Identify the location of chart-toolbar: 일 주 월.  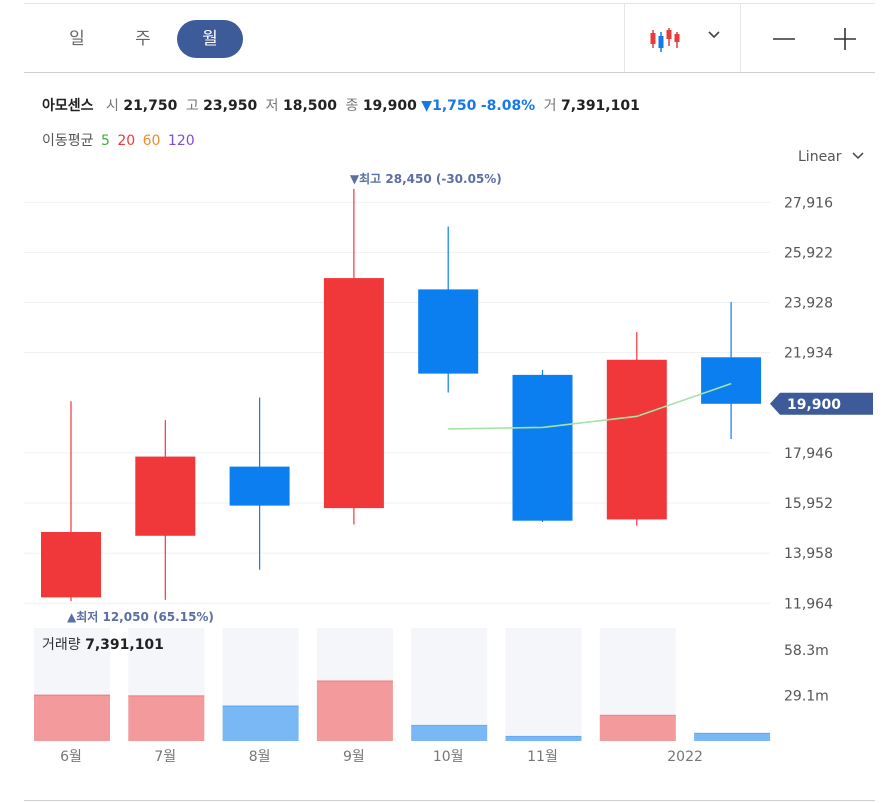
(449, 38).